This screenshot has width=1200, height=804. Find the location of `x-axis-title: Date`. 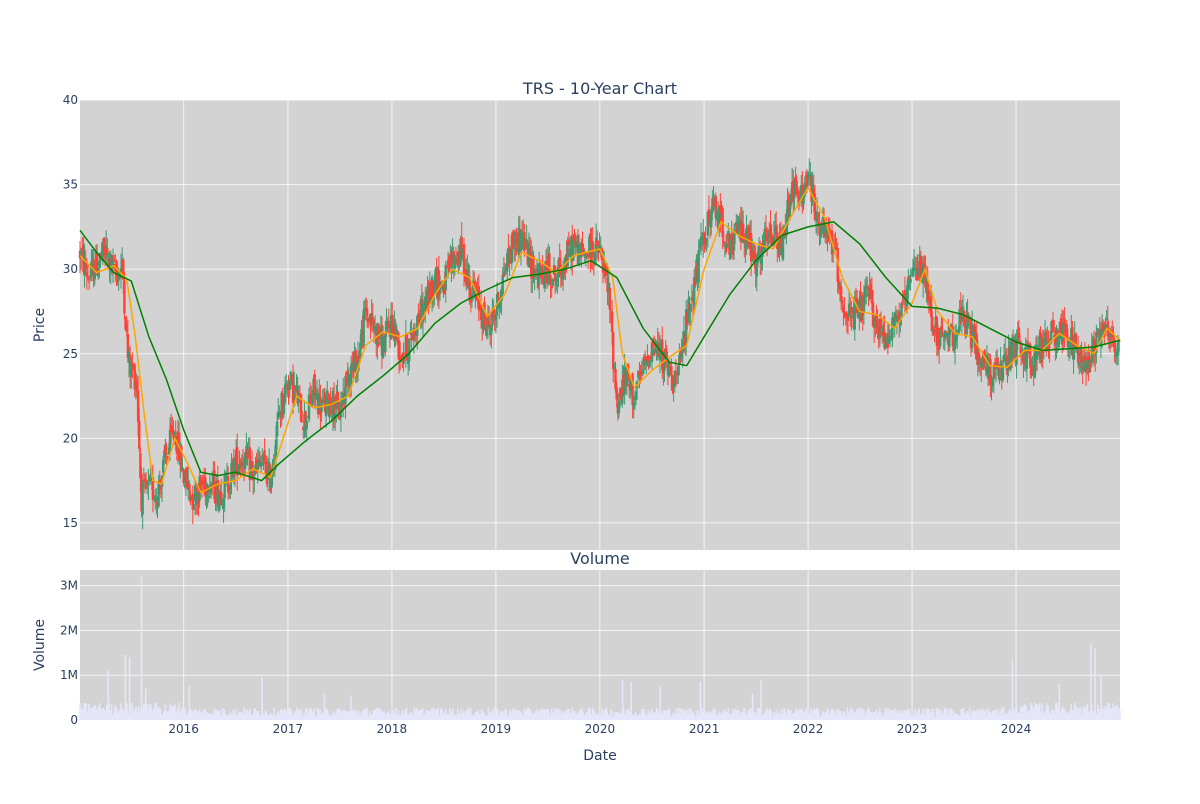

x-axis-title: Date is located at coordinates (599, 756).